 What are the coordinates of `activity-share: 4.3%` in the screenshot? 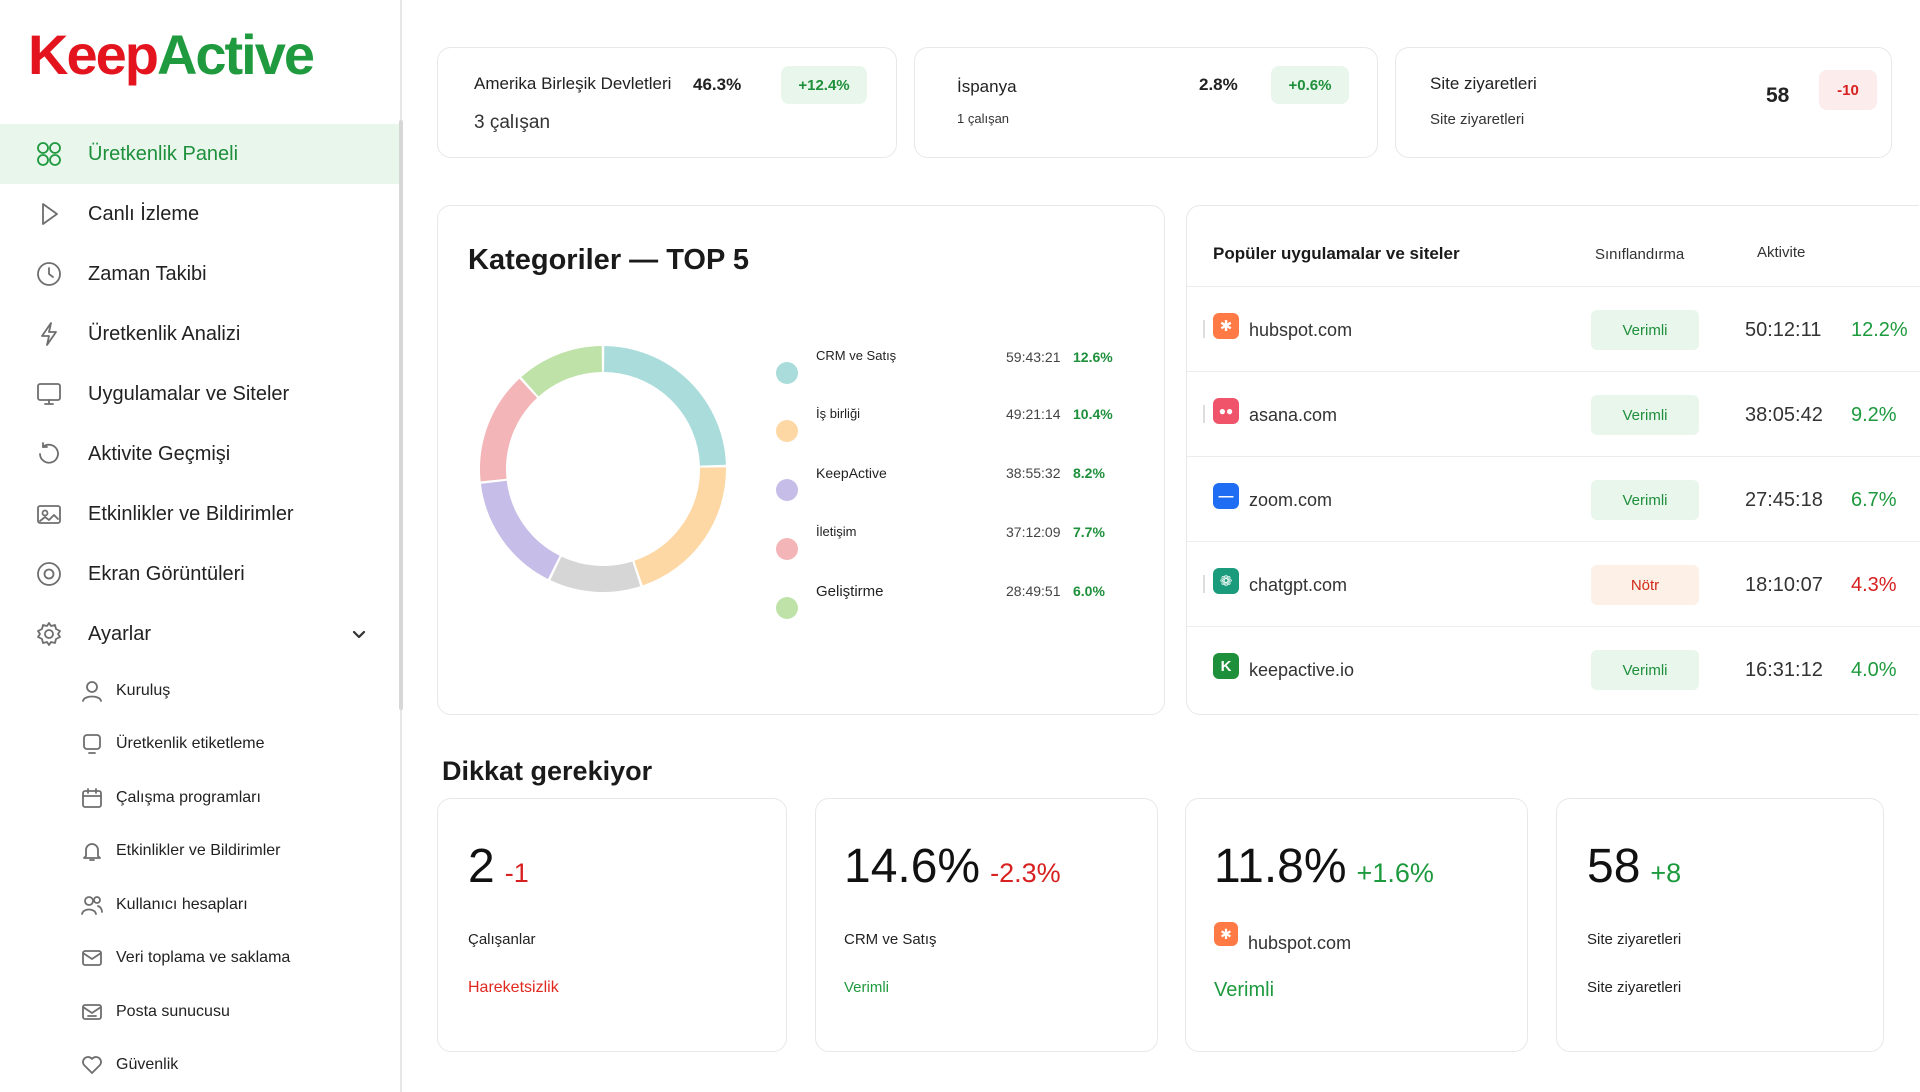 It's located at (1874, 585).